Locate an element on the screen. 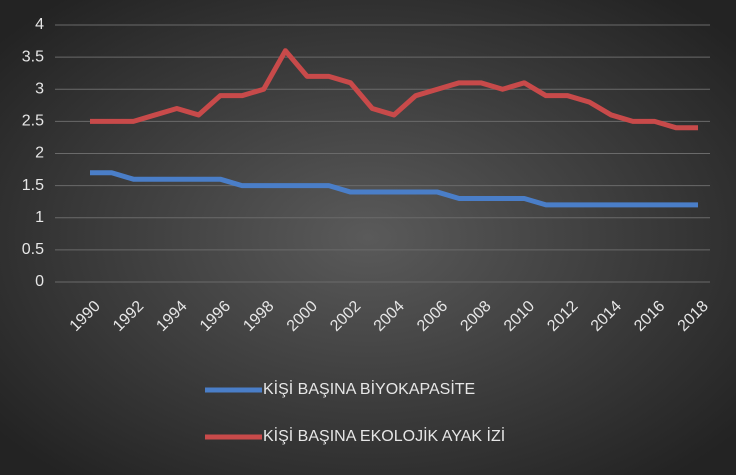 This screenshot has width=736, height=475. legend-label: KİŞİ BAŞINA BİYOKAPASİTE is located at coordinates (369, 388).